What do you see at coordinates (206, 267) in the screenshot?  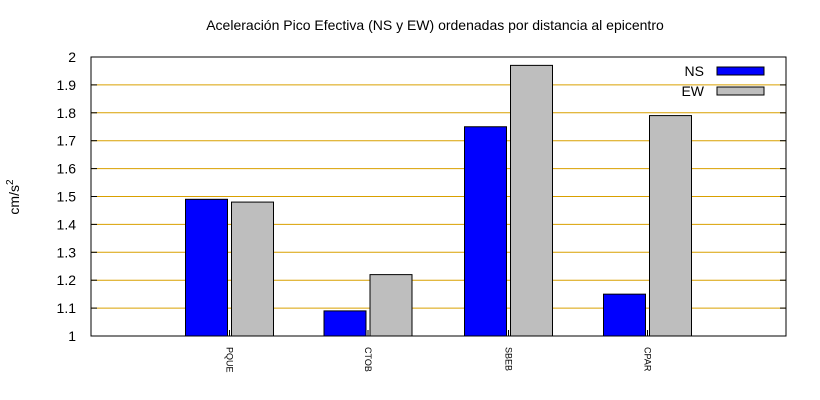 I see `bar-ns-pque` at bounding box center [206, 267].